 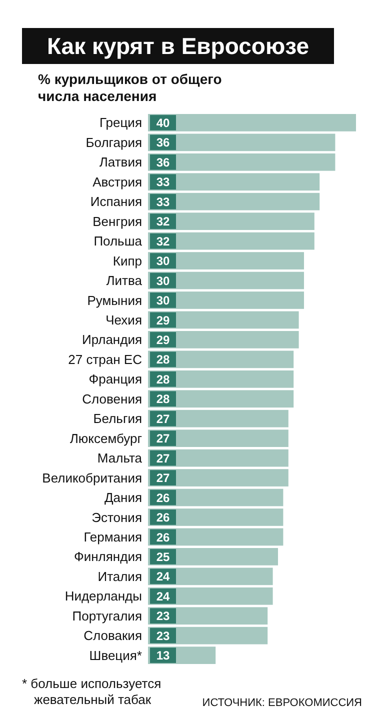 I want to click on y-tick-label: Бельгия, so click(x=117, y=418).